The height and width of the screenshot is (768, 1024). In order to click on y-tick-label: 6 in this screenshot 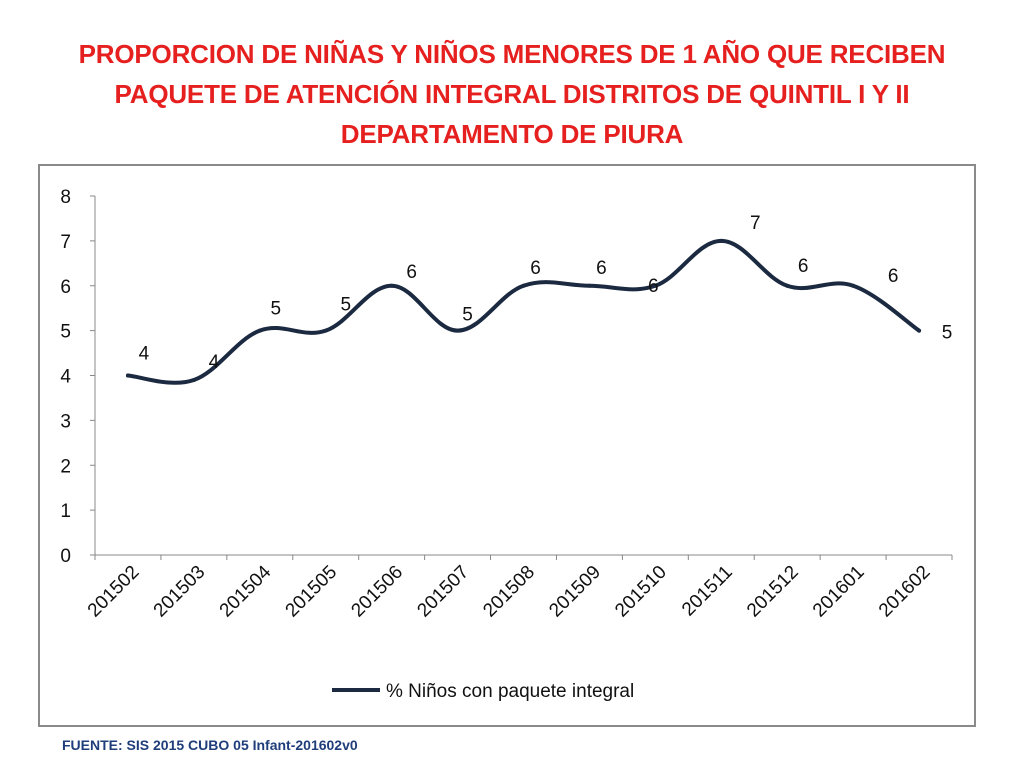, I will do `click(65, 287)`.